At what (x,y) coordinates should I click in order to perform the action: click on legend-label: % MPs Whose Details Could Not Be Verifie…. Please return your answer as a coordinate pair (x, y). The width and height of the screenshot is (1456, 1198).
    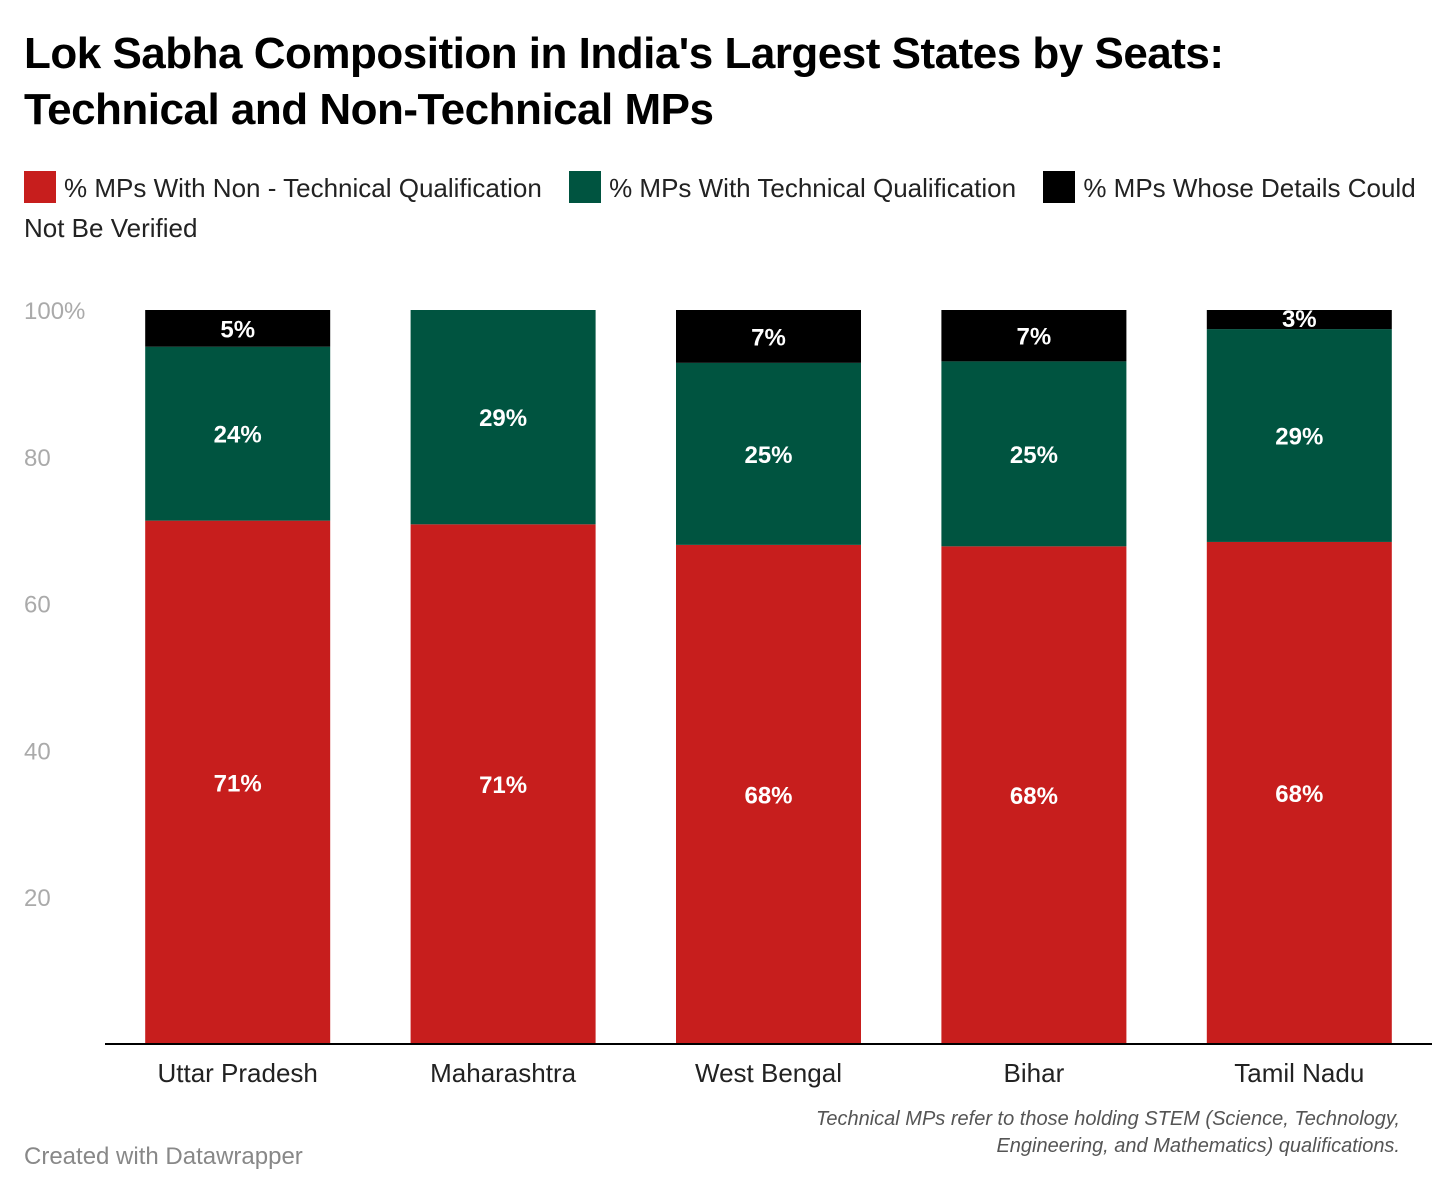
    Looking at the image, I should click on (720, 208).